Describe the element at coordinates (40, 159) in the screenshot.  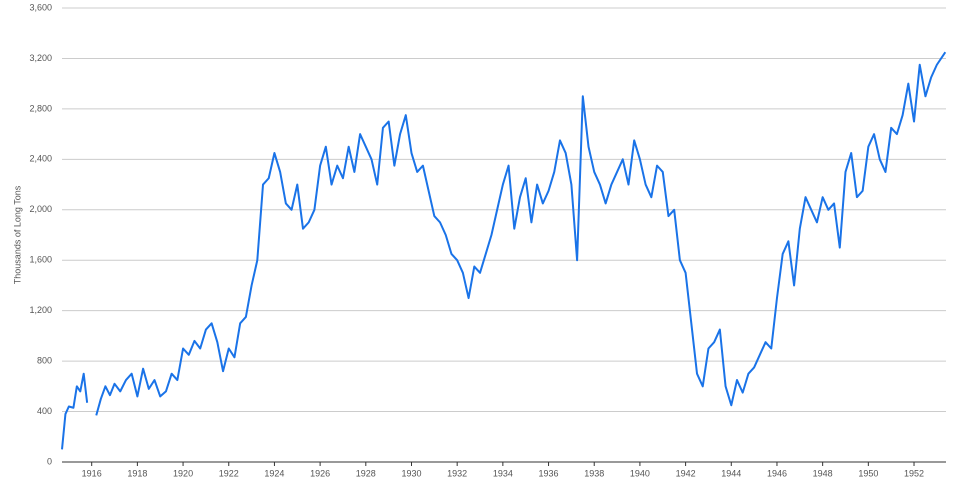
I see `y-tick-label: 2,400` at that location.